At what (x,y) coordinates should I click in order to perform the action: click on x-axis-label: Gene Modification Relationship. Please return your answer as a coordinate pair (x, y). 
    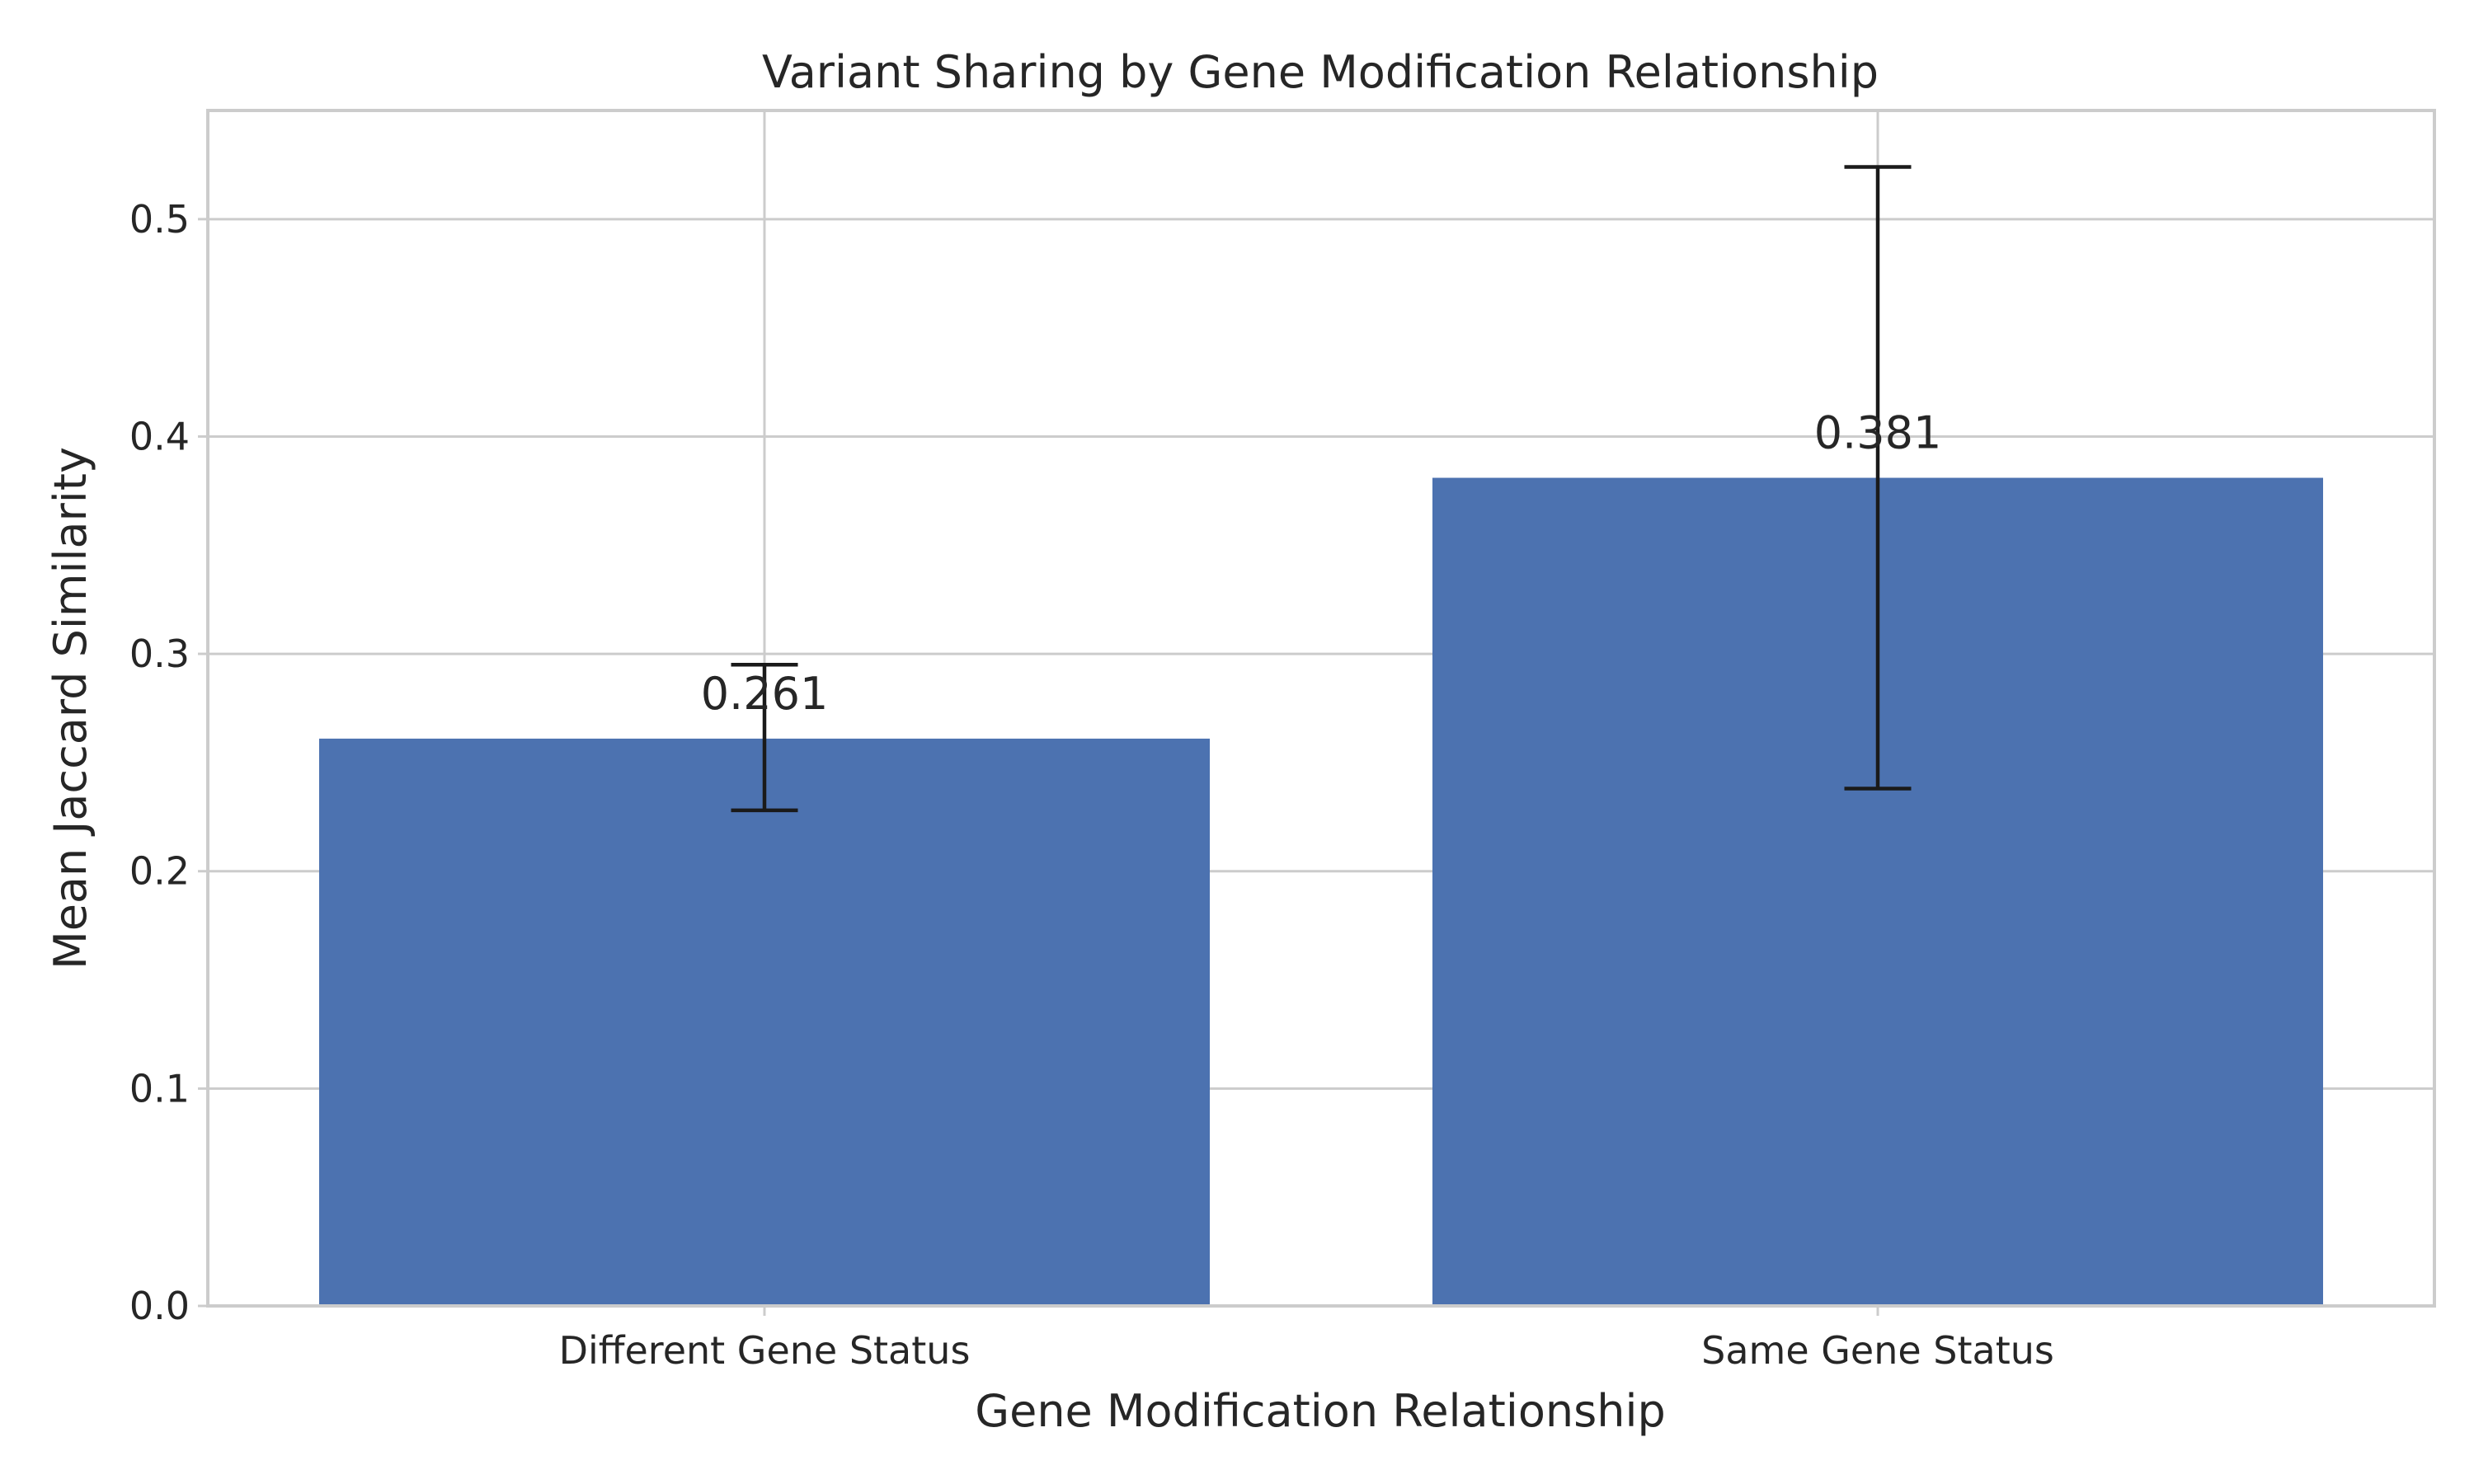
    Looking at the image, I should click on (1320, 1411).